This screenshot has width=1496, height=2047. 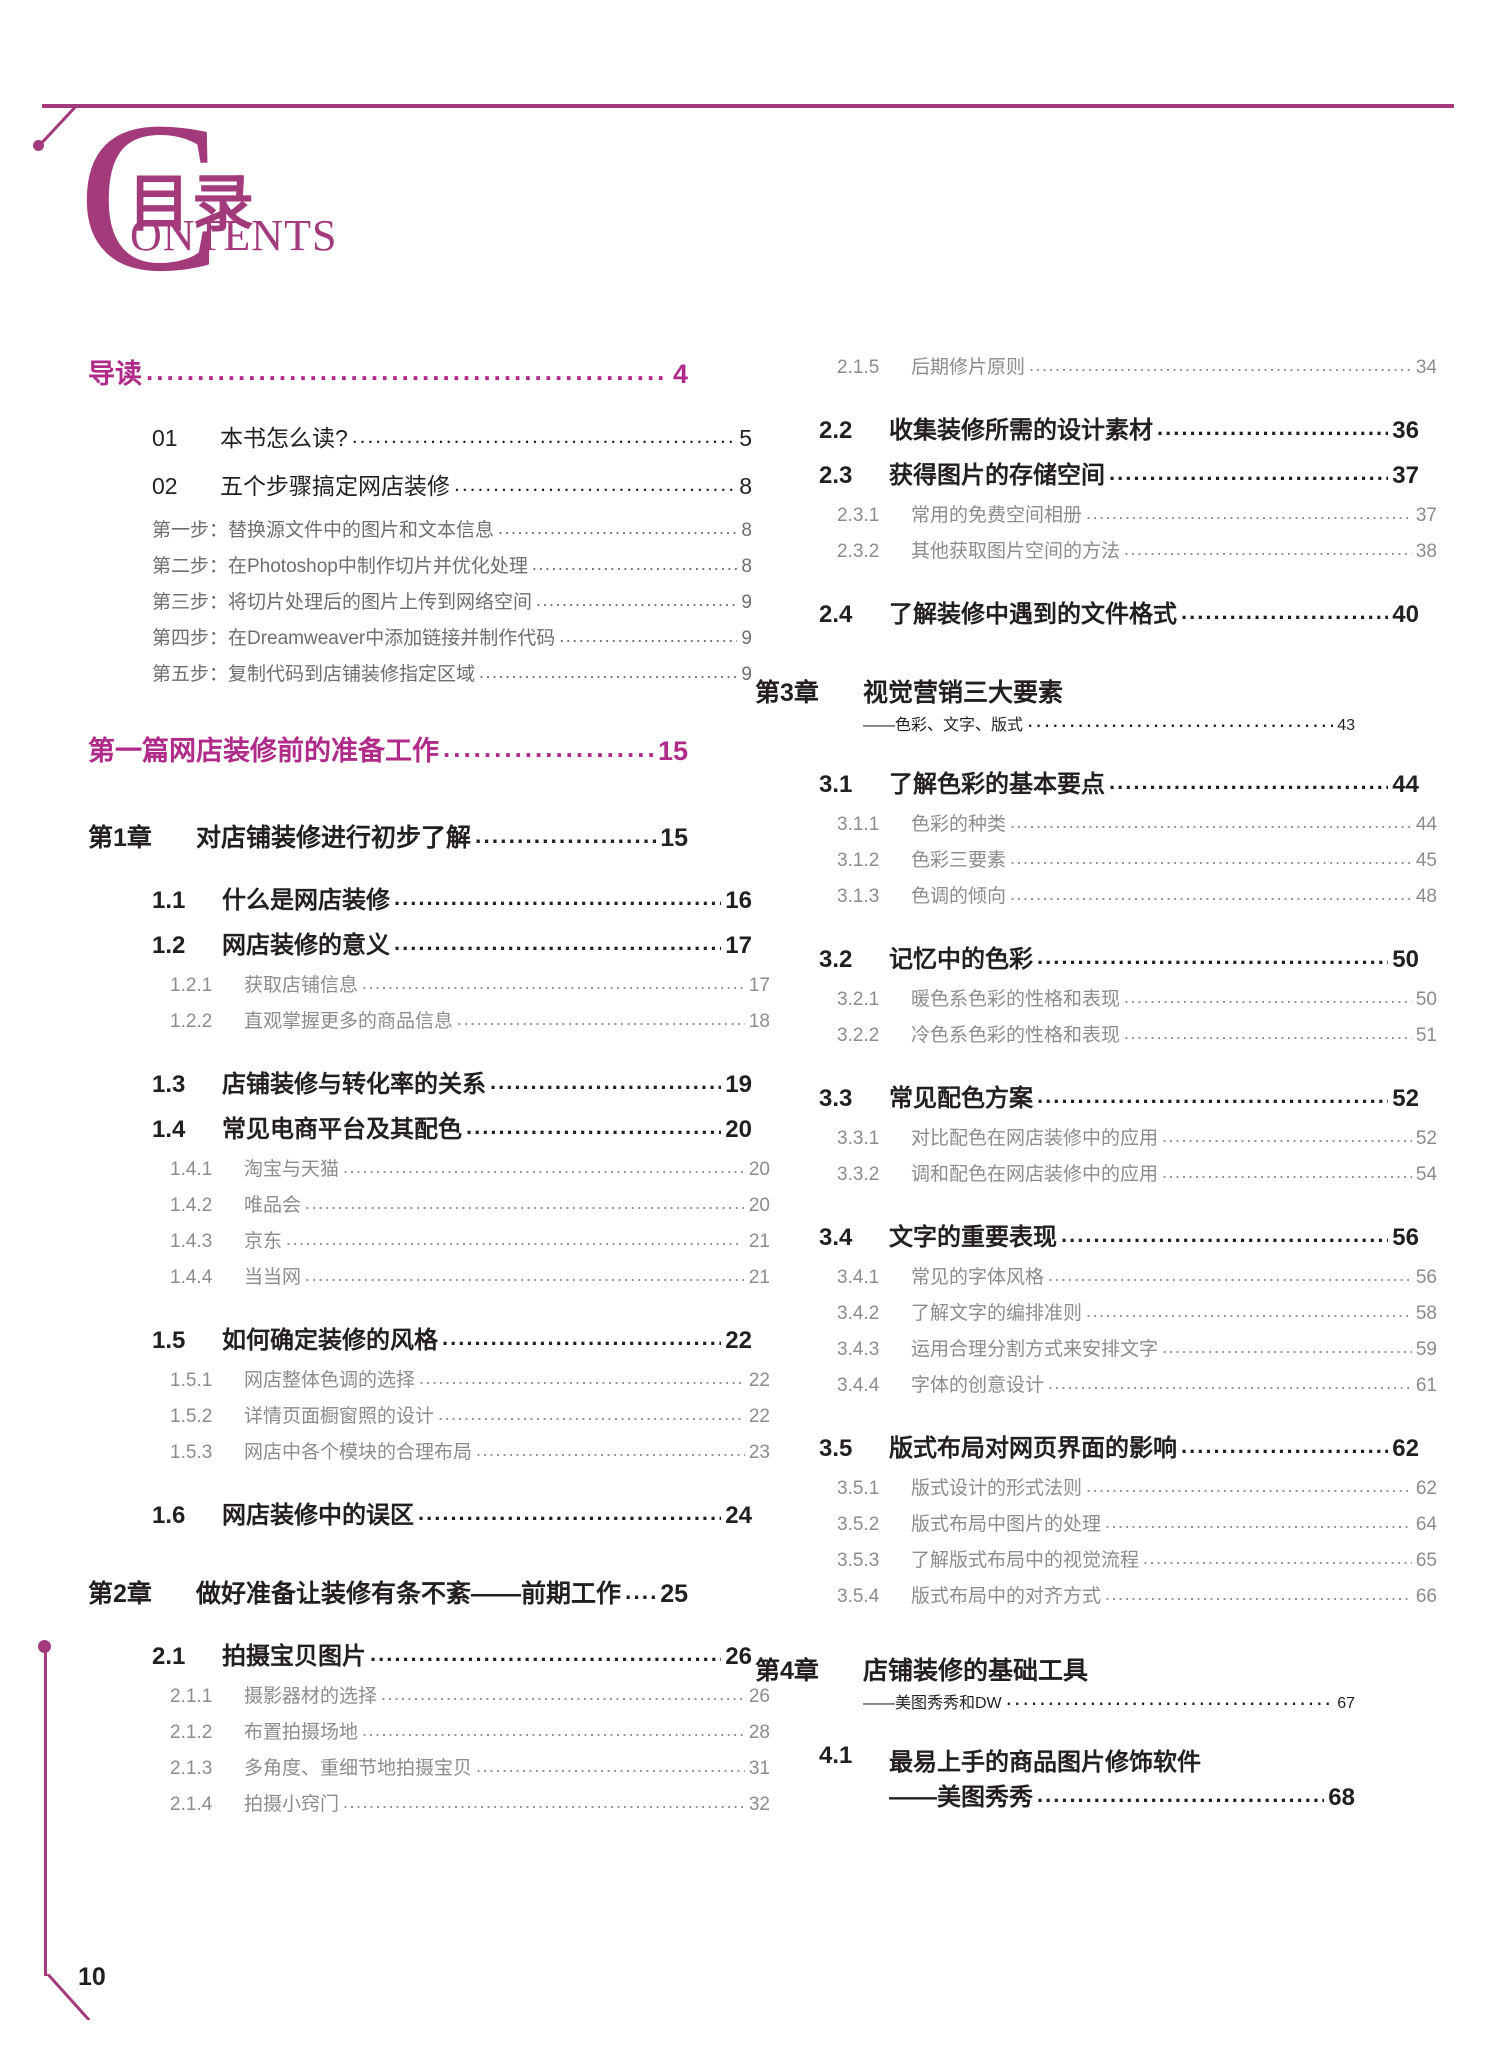 What do you see at coordinates (1405, 614) in the screenshot?
I see `toc-page-number: 40` at bounding box center [1405, 614].